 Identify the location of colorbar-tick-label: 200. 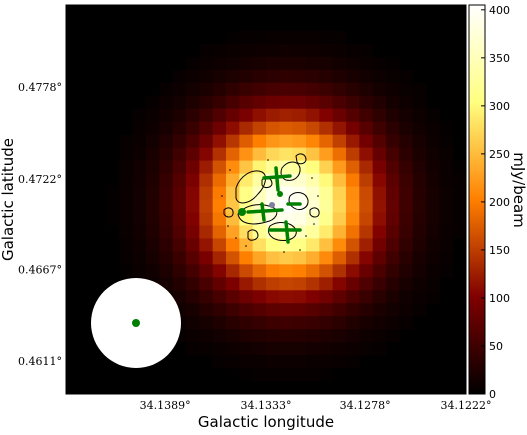
(499, 202).